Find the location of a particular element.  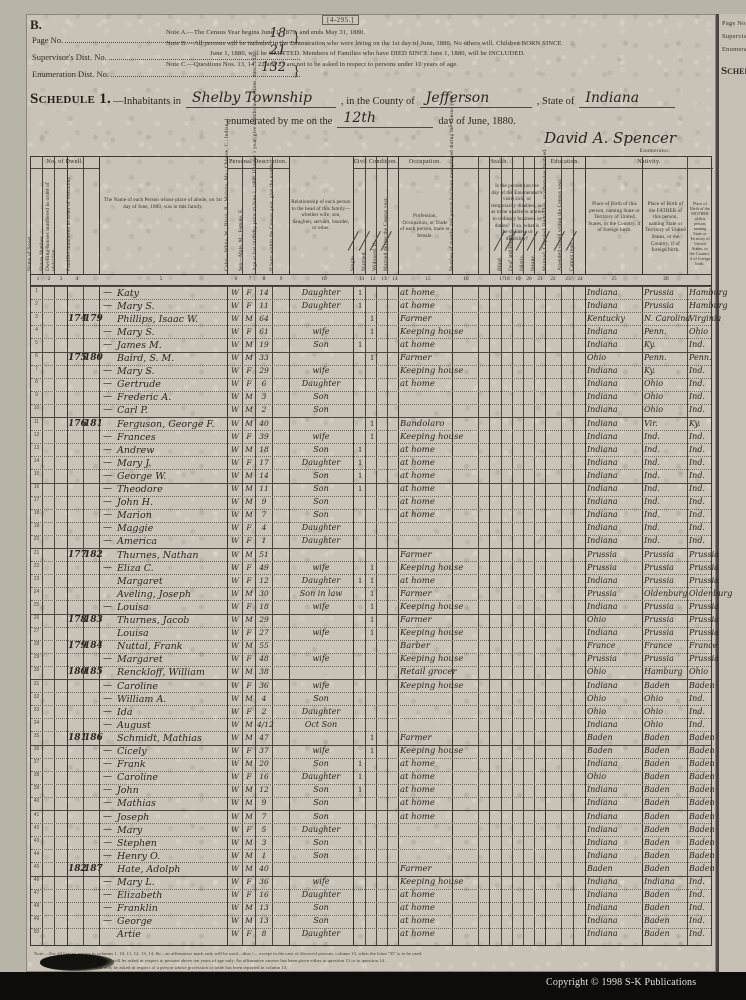

adjacent-page-no-label: Page No. is located at coordinates (734, 23).